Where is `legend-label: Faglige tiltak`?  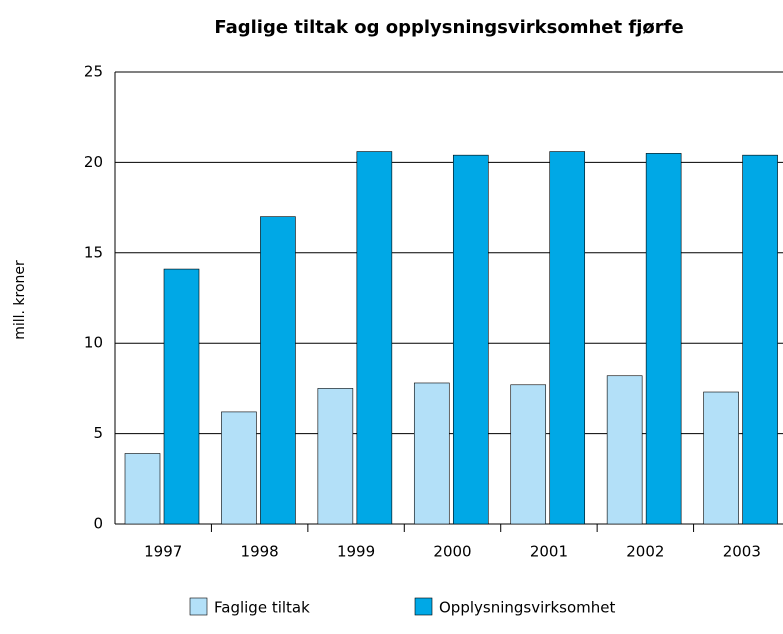 legend-label: Faglige tiltak is located at coordinates (262, 608).